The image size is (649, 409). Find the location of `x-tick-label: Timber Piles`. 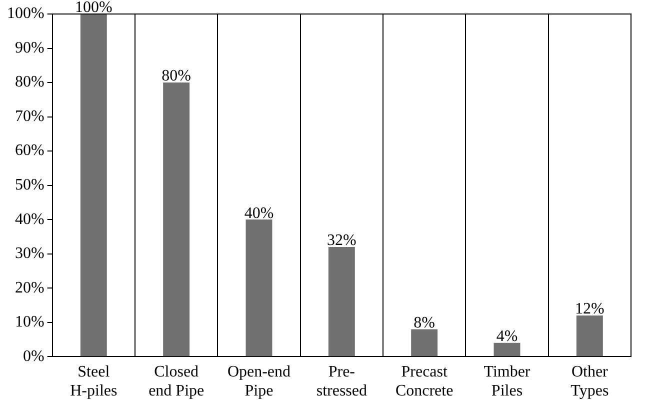

x-tick-label: Timber Piles is located at coordinates (507, 381).